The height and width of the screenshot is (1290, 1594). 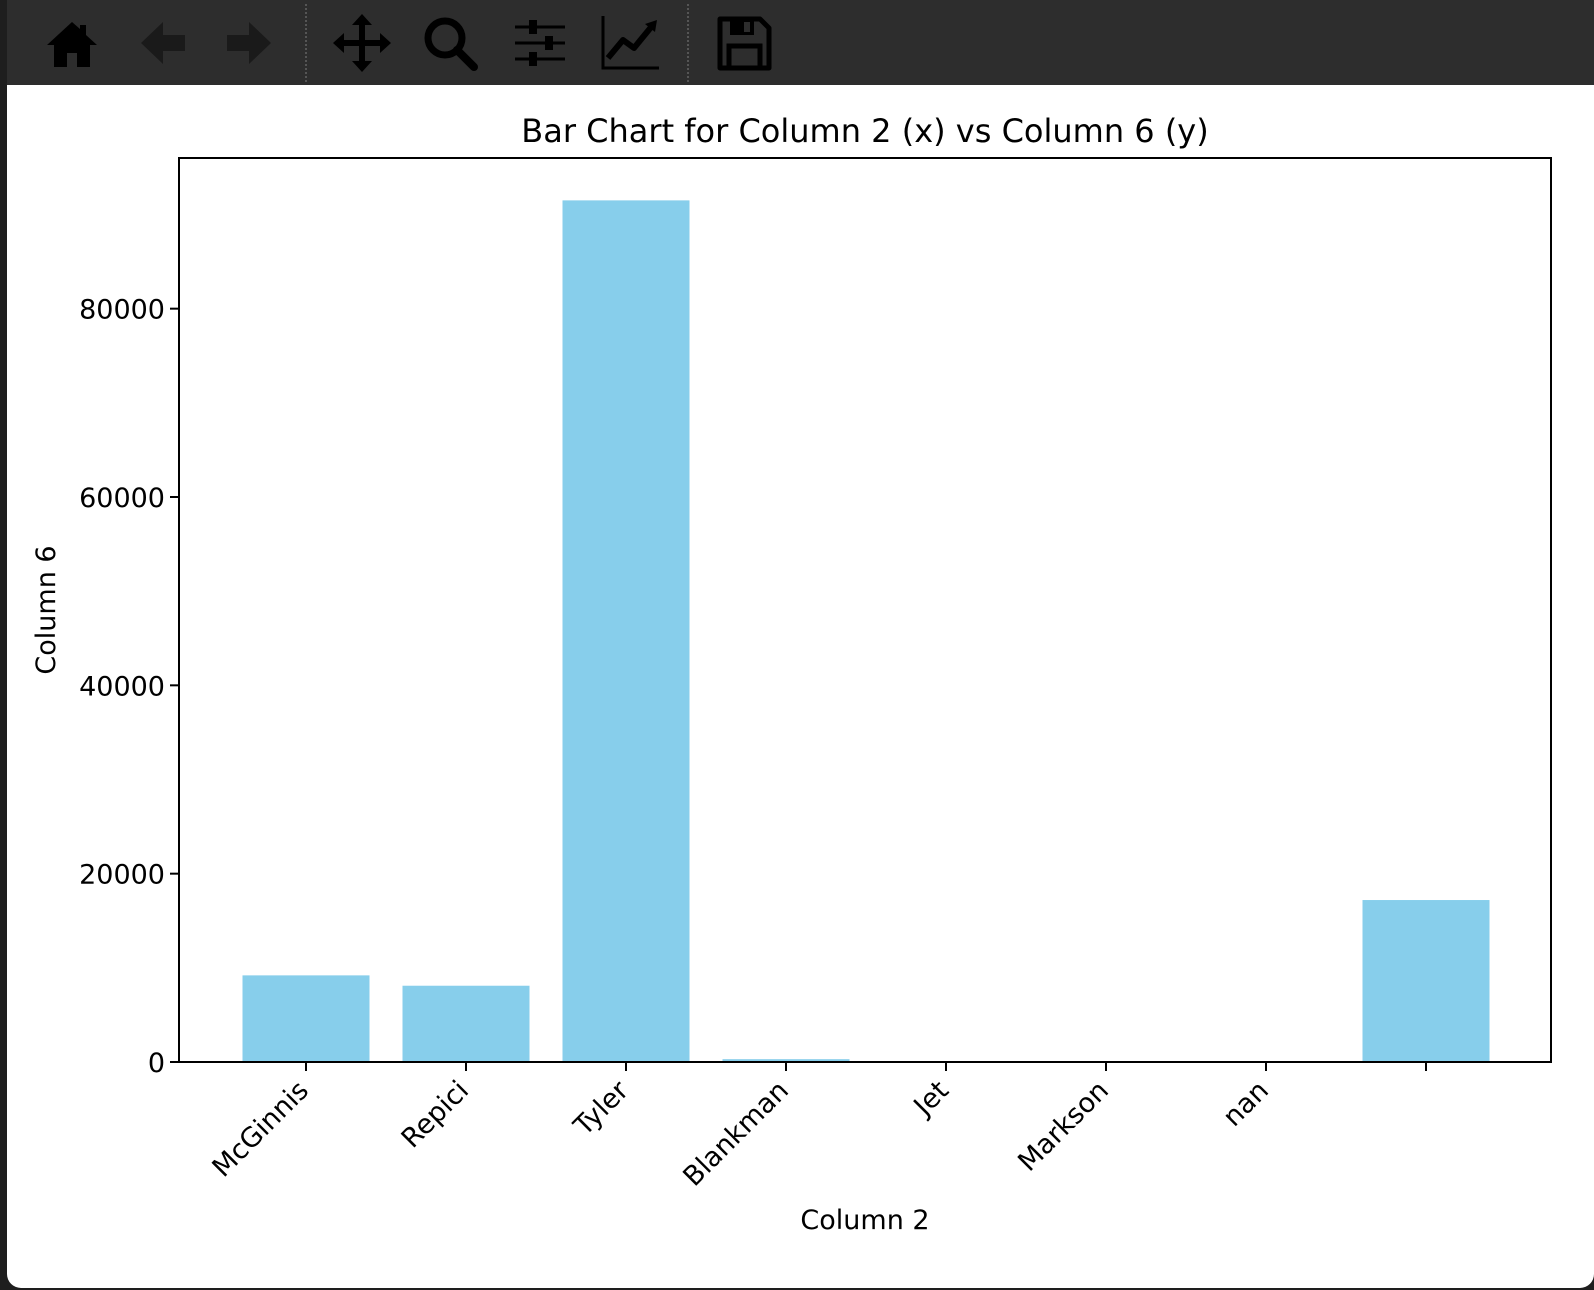 What do you see at coordinates (122, 875) in the screenshot?
I see `y-tick-label: 20000` at bounding box center [122, 875].